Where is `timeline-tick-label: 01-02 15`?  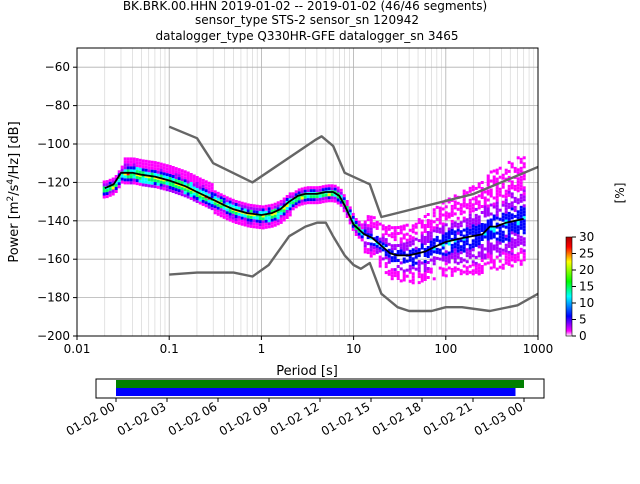 timeline-tick-label: 01-02 15 is located at coordinates (346, 418).